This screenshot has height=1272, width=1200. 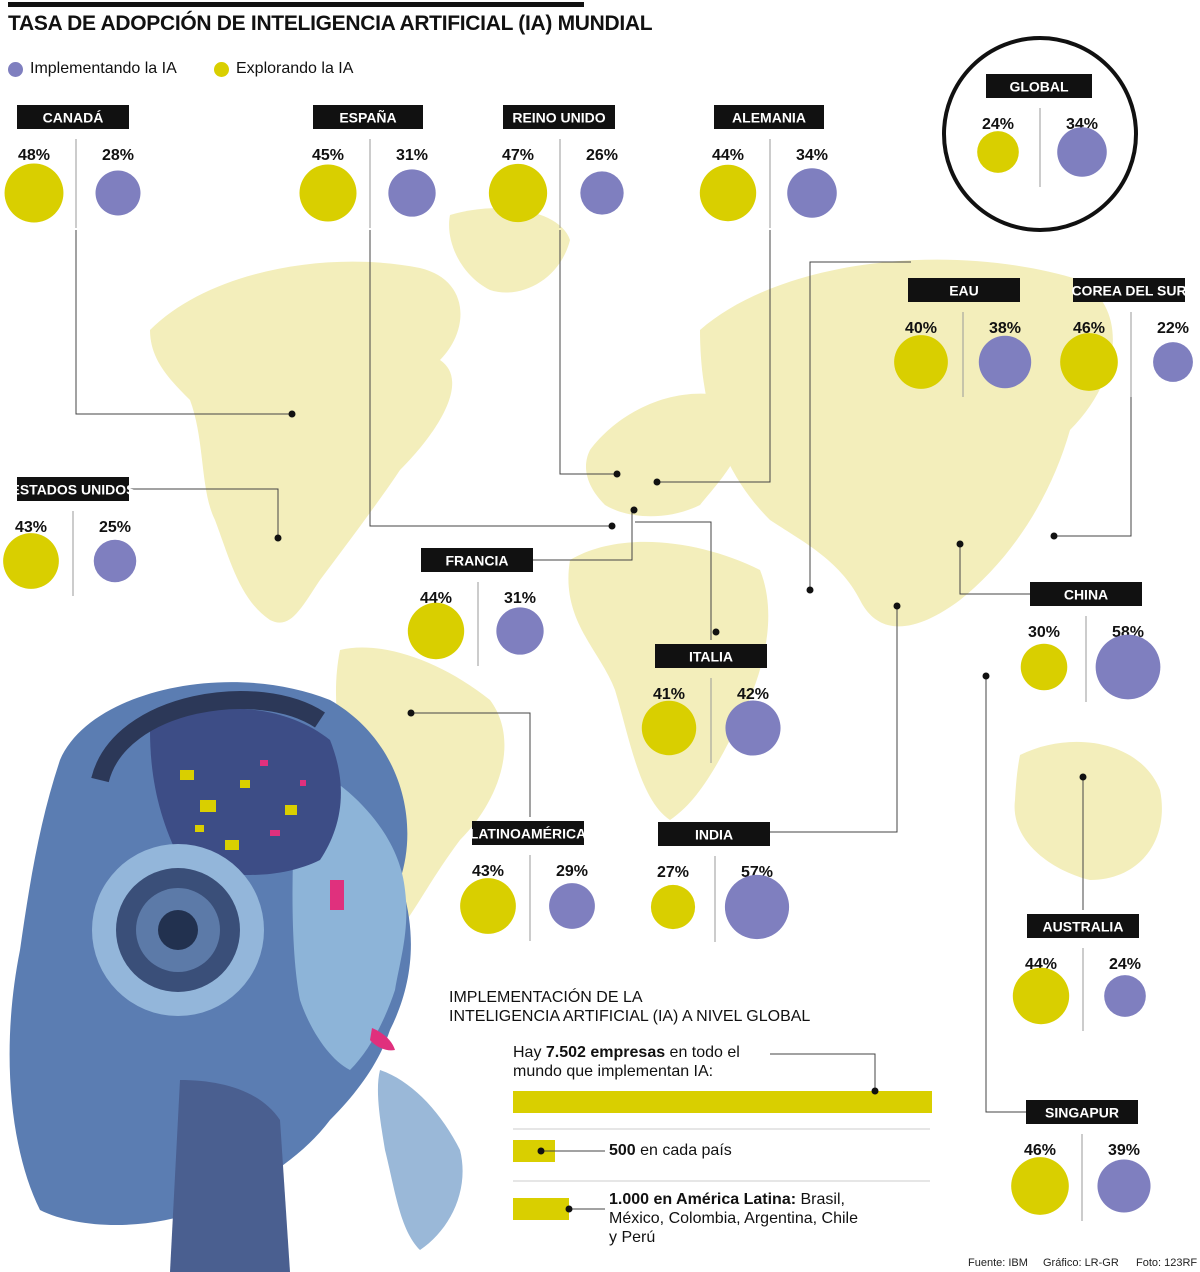 What do you see at coordinates (673, 907) in the screenshot?
I see `bubble-explorando-india` at bounding box center [673, 907].